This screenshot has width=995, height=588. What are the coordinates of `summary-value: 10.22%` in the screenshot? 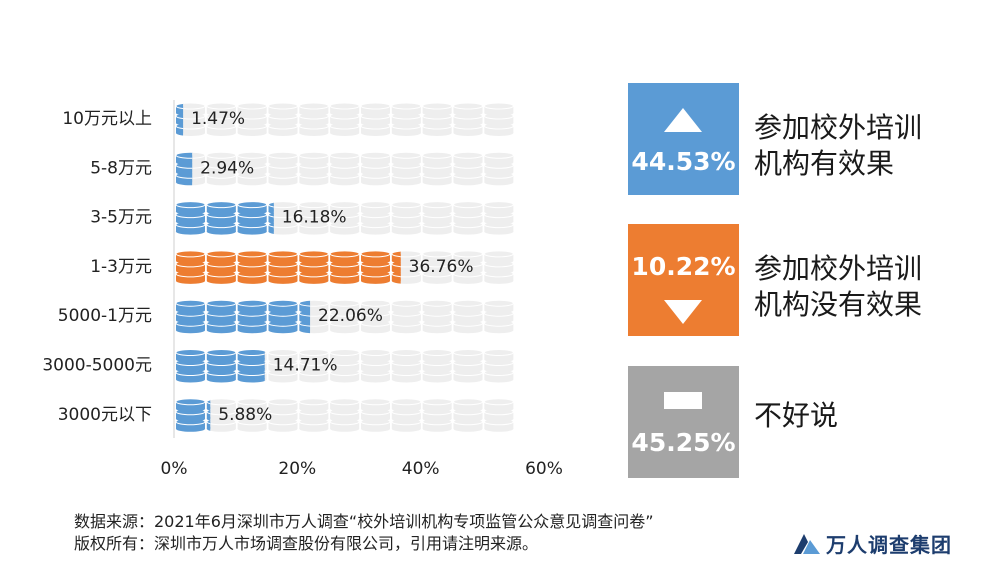 It's located at (683, 266).